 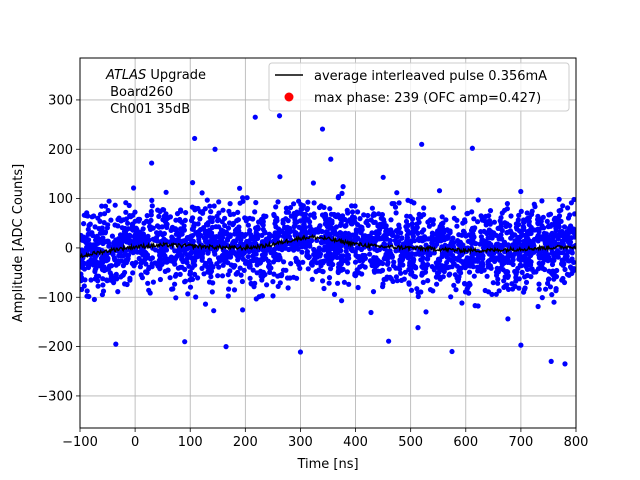 What do you see at coordinates (125, 75) in the screenshot?
I see `annotation-atlas: ATLAS` at bounding box center [125, 75].